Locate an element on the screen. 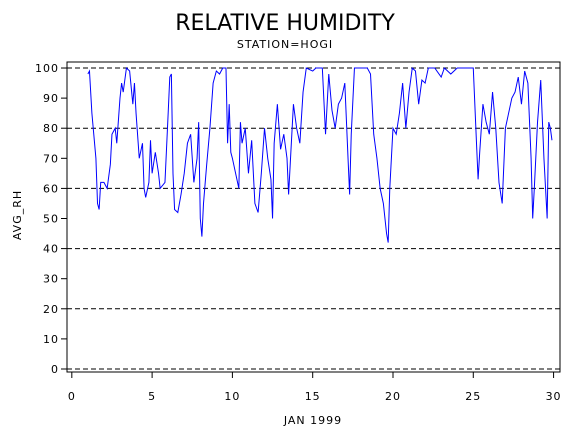  x-tick-label: 15 is located at coordinates (313, 396).